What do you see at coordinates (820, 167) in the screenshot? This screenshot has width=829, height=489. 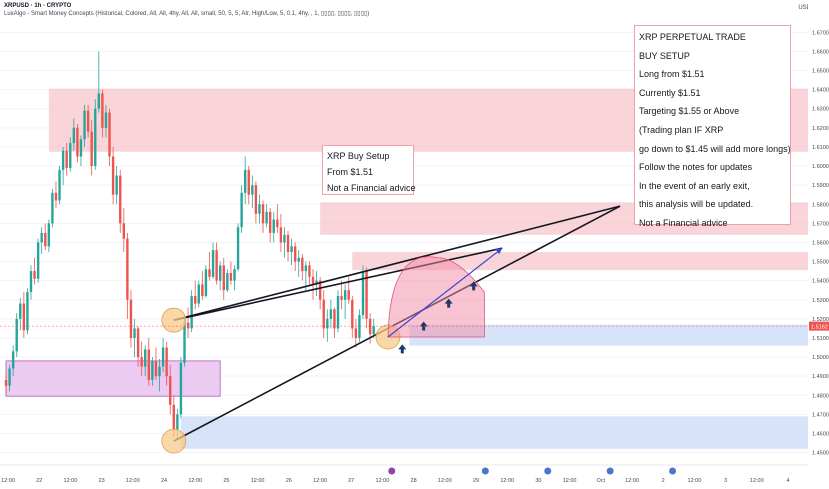 I see `price-tick-label: 1.6000` at bounding box center [820, 167].